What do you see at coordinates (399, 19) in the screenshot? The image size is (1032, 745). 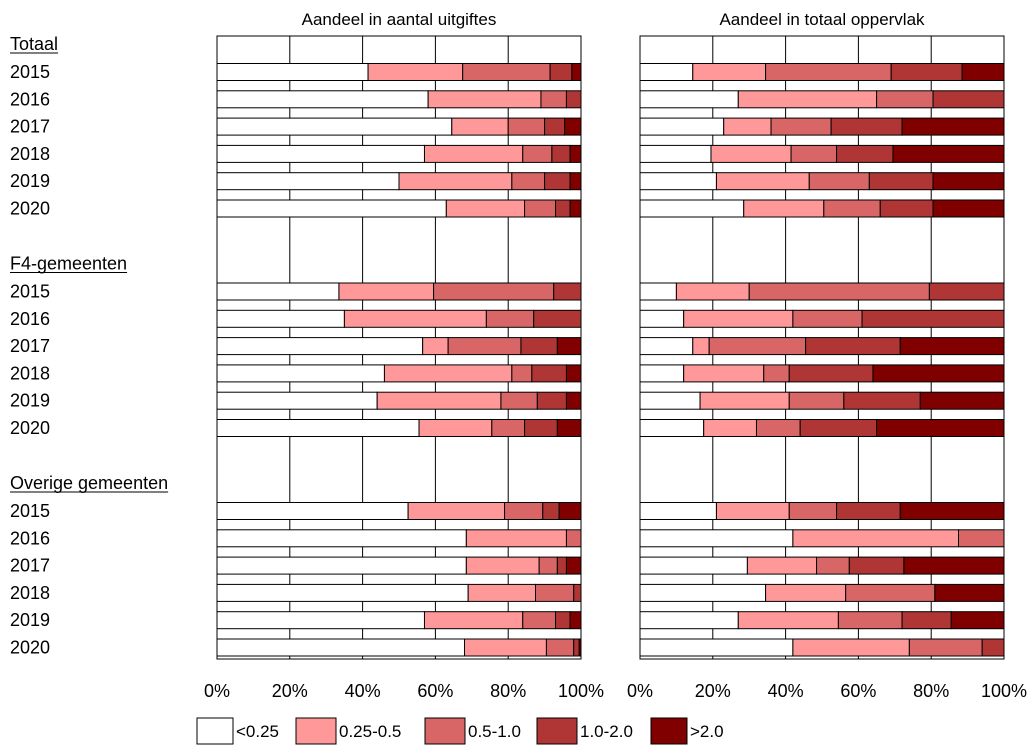 I see `panel-title: Aandeel in aantal uitgiftes` at bounding box center [399, 19].